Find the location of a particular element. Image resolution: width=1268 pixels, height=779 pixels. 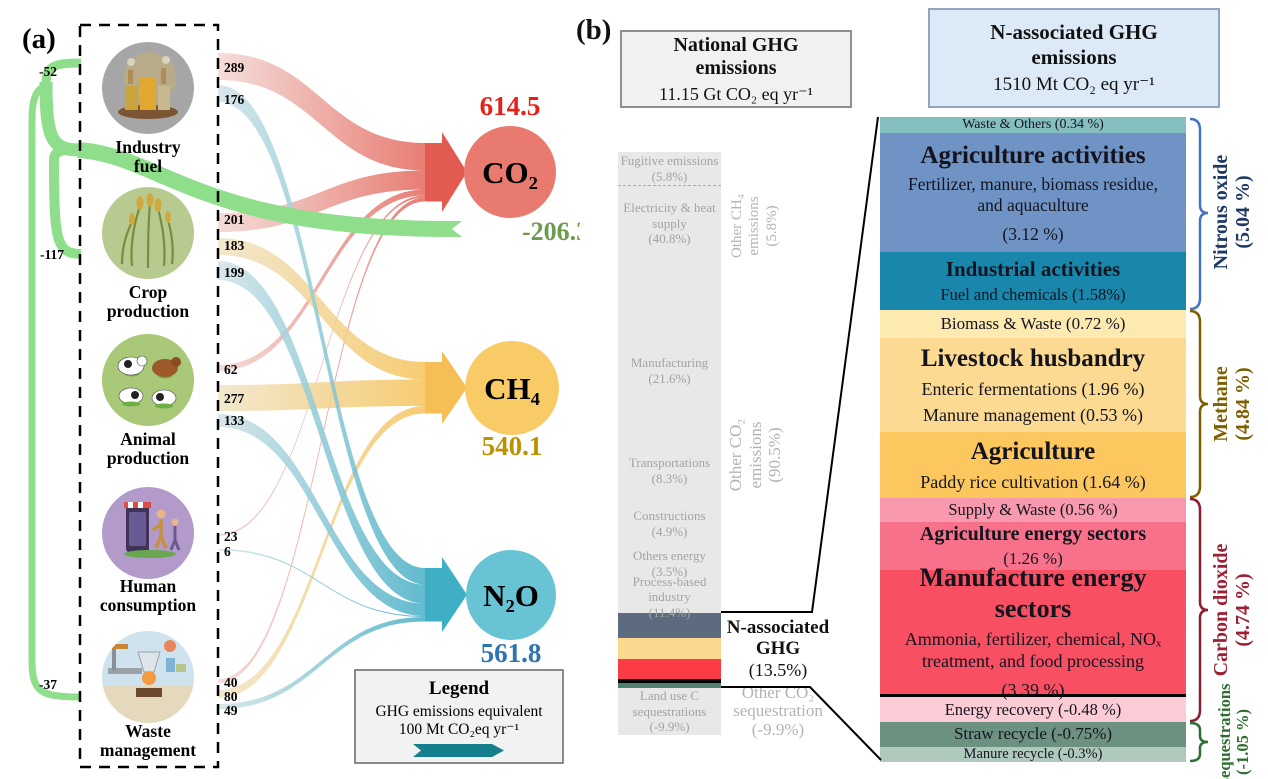

source-label-waste-1: Waste is located at coordinates (148, 731).